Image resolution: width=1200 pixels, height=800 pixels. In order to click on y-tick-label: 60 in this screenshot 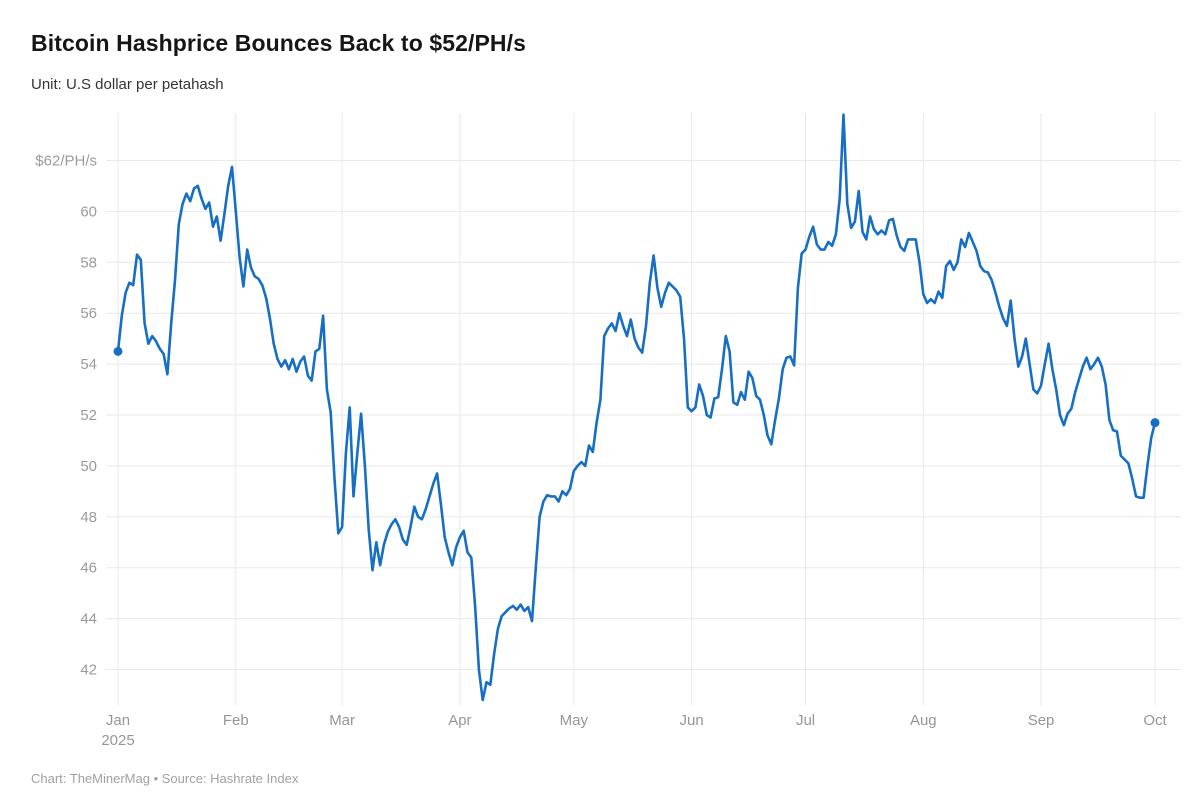, I will do `click(88, 211)`.